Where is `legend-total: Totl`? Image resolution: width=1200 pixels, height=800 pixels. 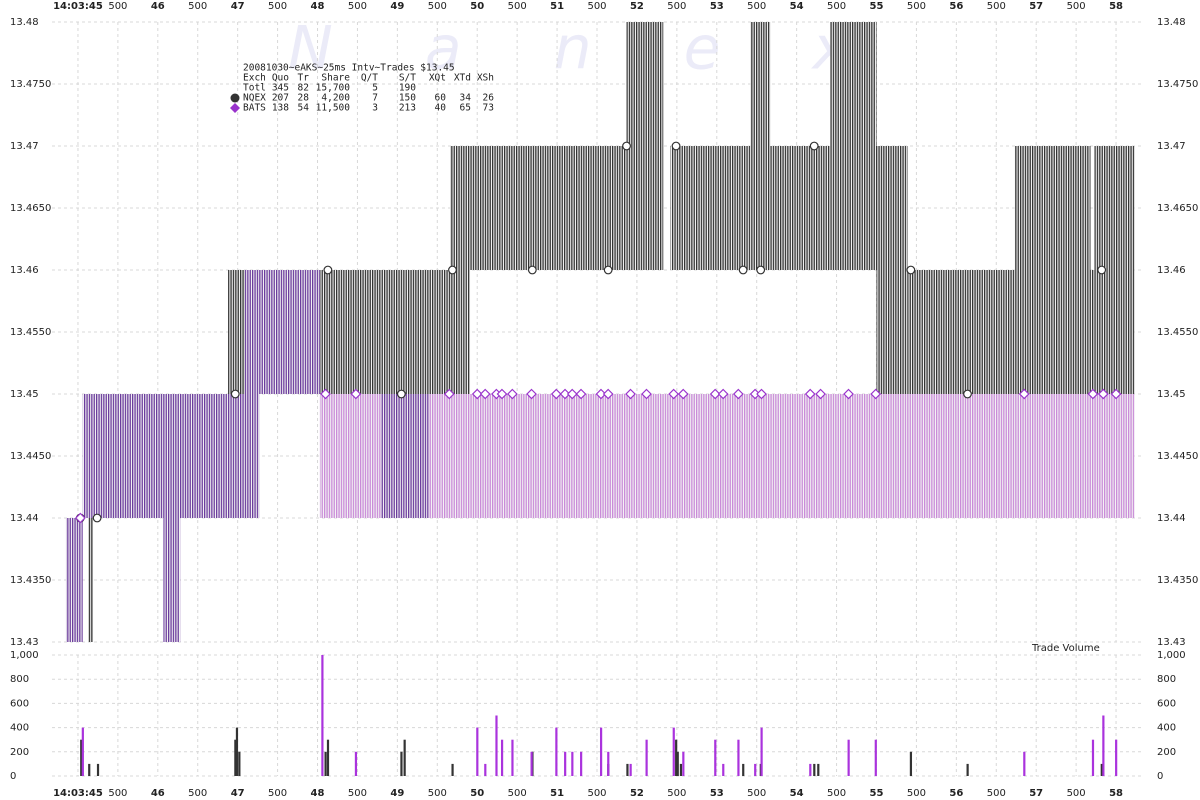
legend-total: Totl is located at coordinates (254, 88).